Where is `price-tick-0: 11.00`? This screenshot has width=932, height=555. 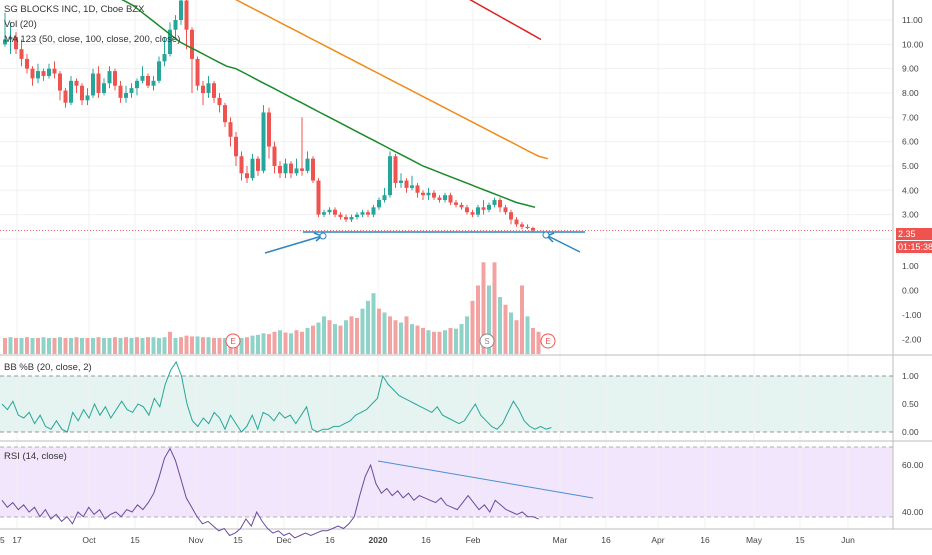
price-tick-0: 11.00 is located at coordinates (912, 20).